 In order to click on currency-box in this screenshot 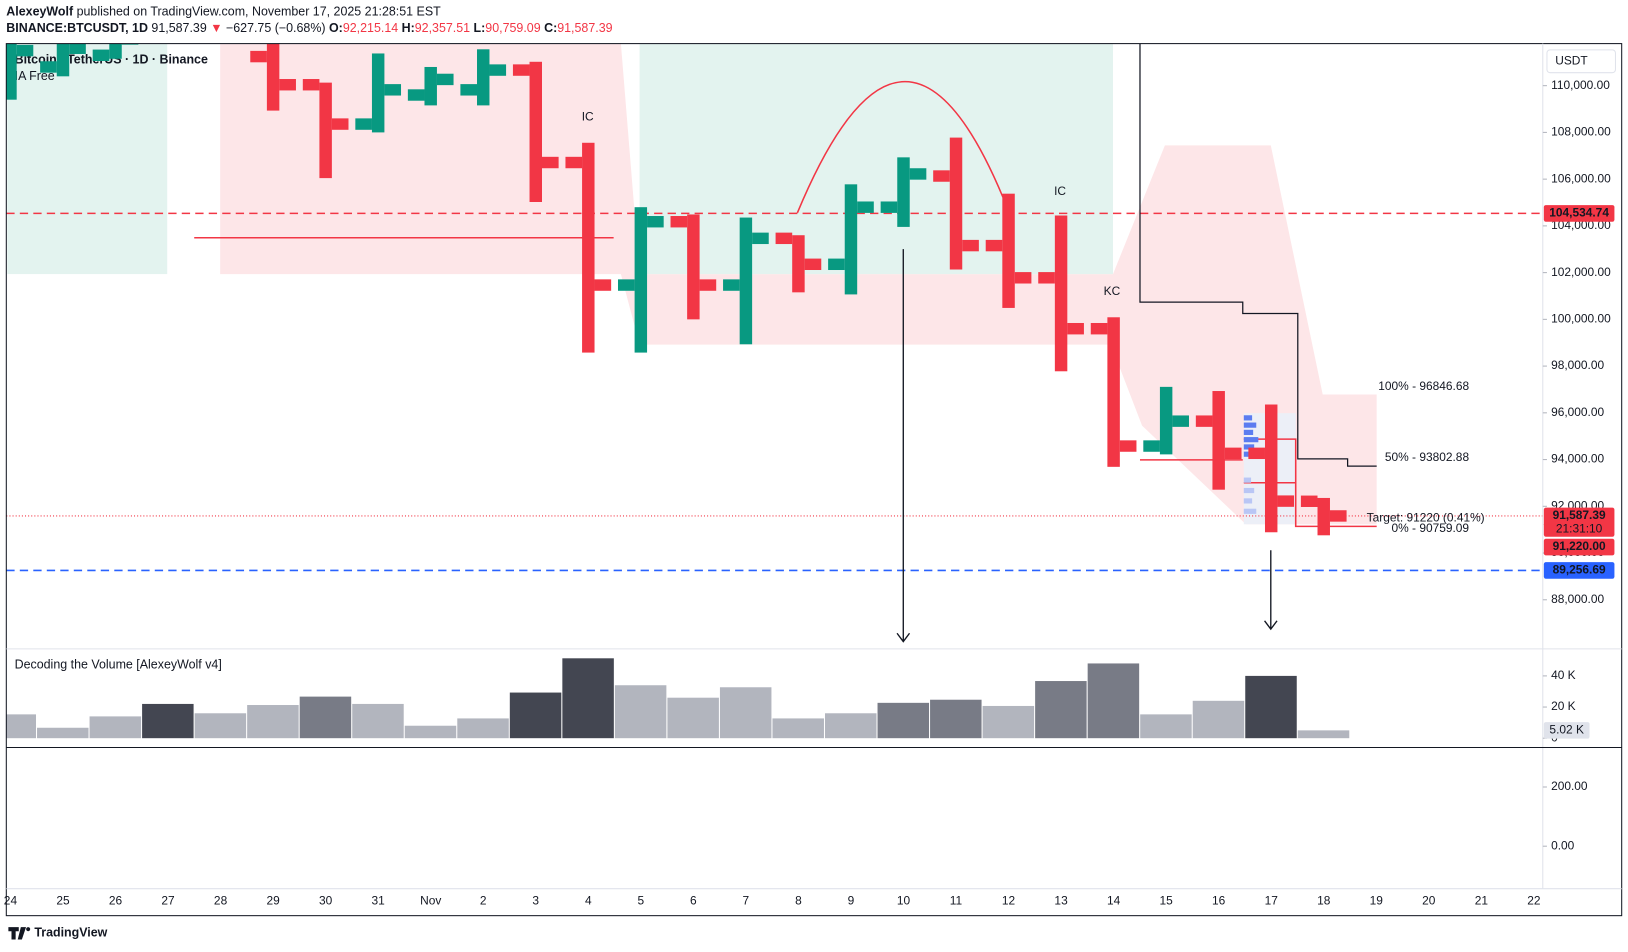, I will do `click(1581, 61)`.